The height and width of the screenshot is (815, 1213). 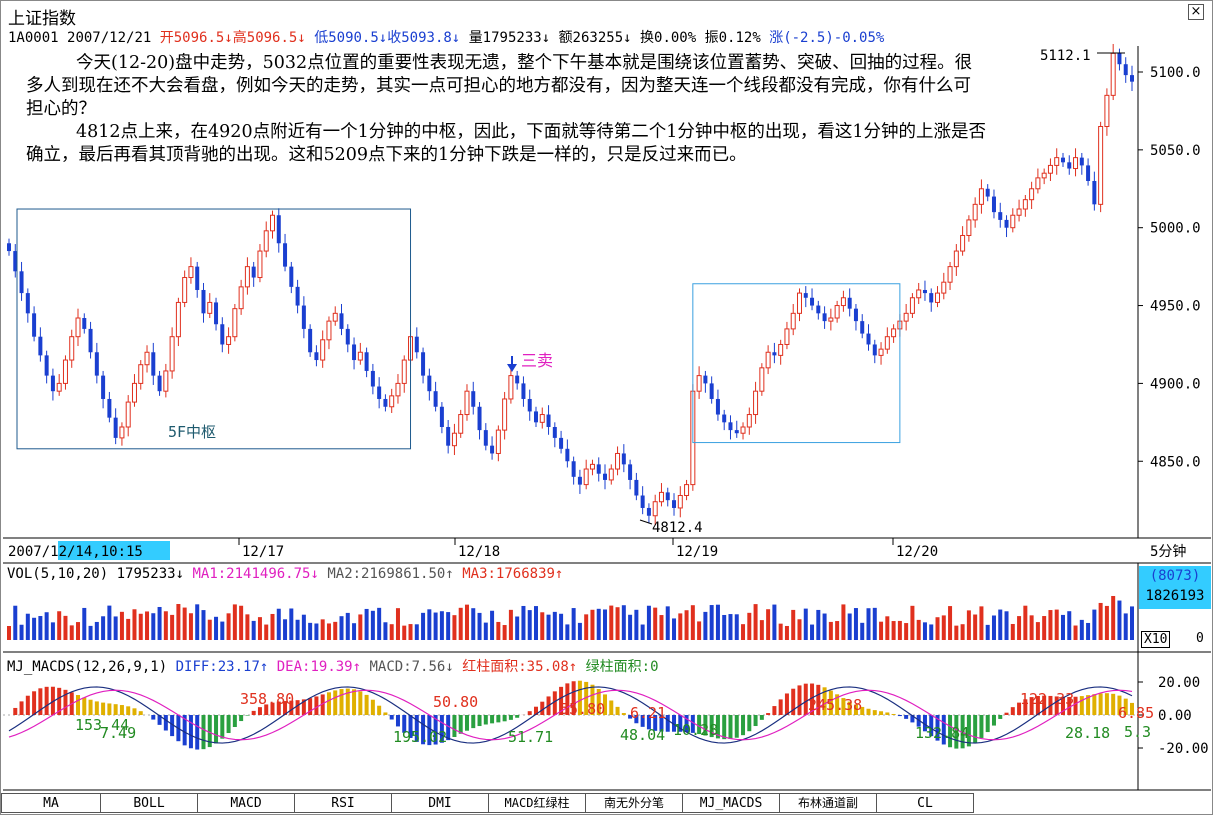 What do you see at coordinates (246, 803) in the screenshot?
I see `tab-macd: MACD` at bounding box center [246, 803].